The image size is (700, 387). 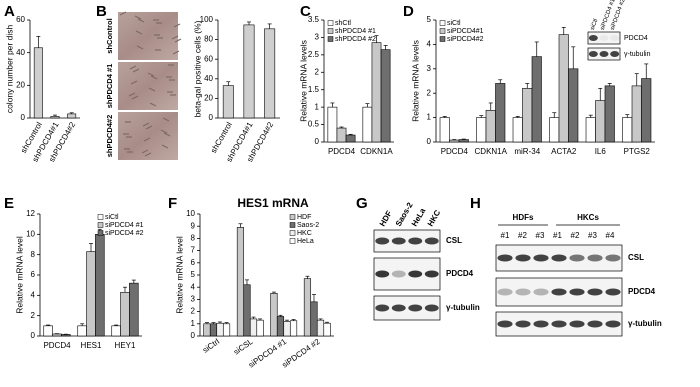 I want to click on lane-label: HeLa, so click(x=419, y=217).